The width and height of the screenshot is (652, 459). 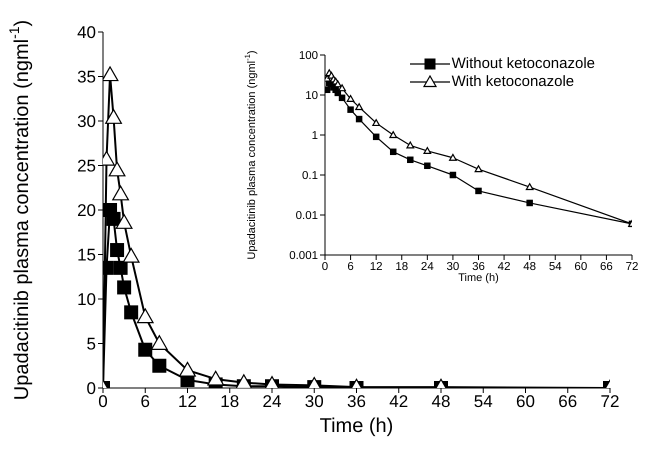 I want to click on y-tick-label: 0.001, so click(x=303, y=256).